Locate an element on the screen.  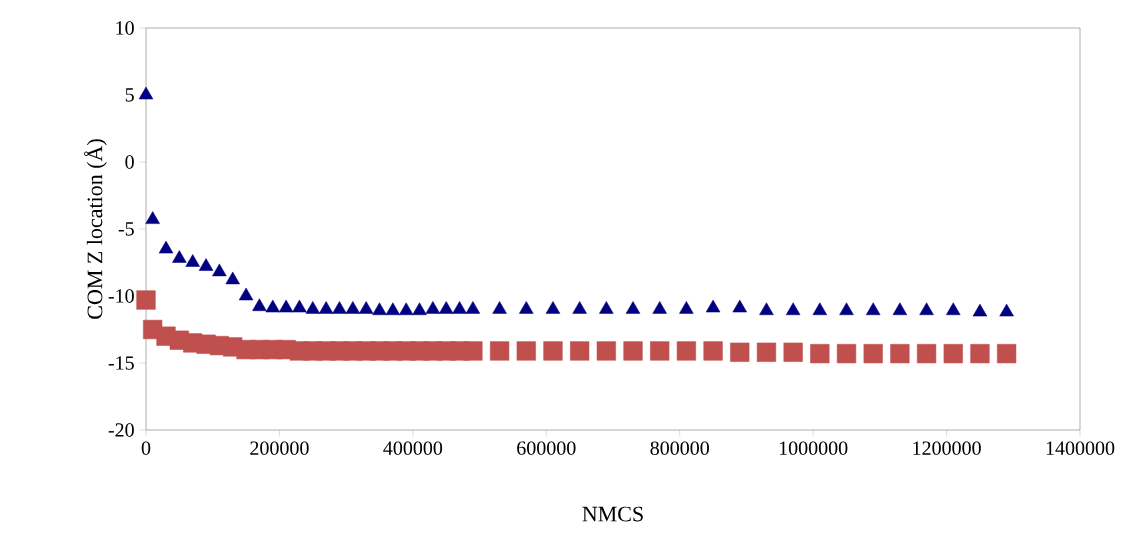
x-tick-label: 600000 is located at coordinates (546, 448).